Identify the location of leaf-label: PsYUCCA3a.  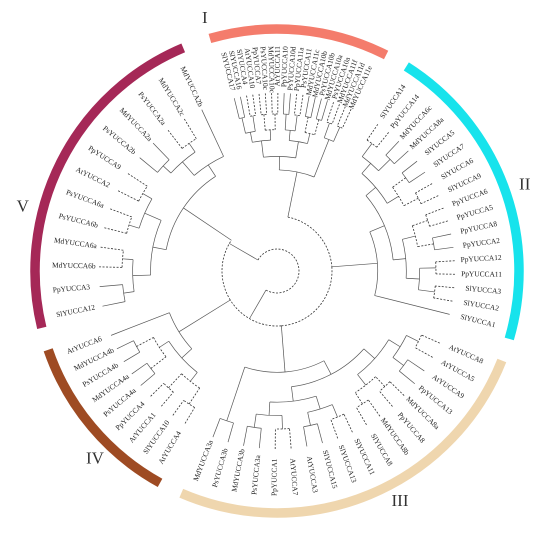
(255, 474).